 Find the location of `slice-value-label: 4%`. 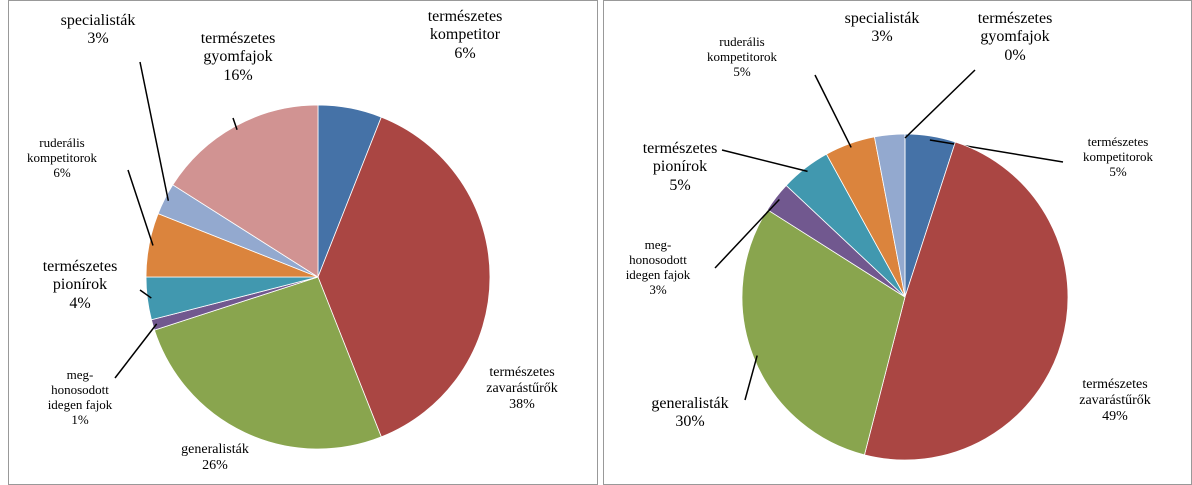

slice-value-label: 4% is located at coordinates (80, 303).